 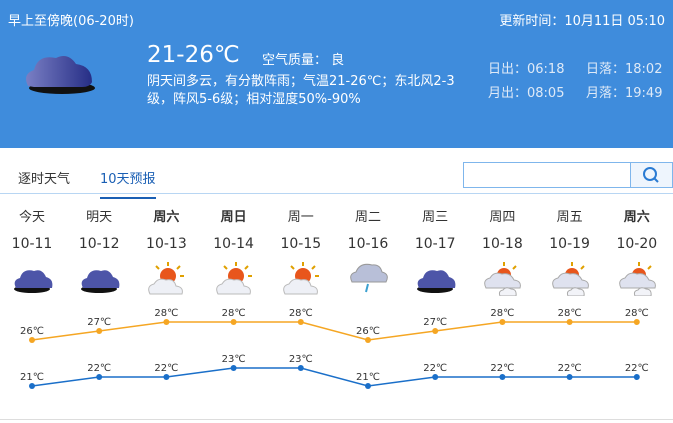 What do you see at coordinates (637, 244) in the screenshot?
I see `date: 10-20` at bounding box center [637, 244].